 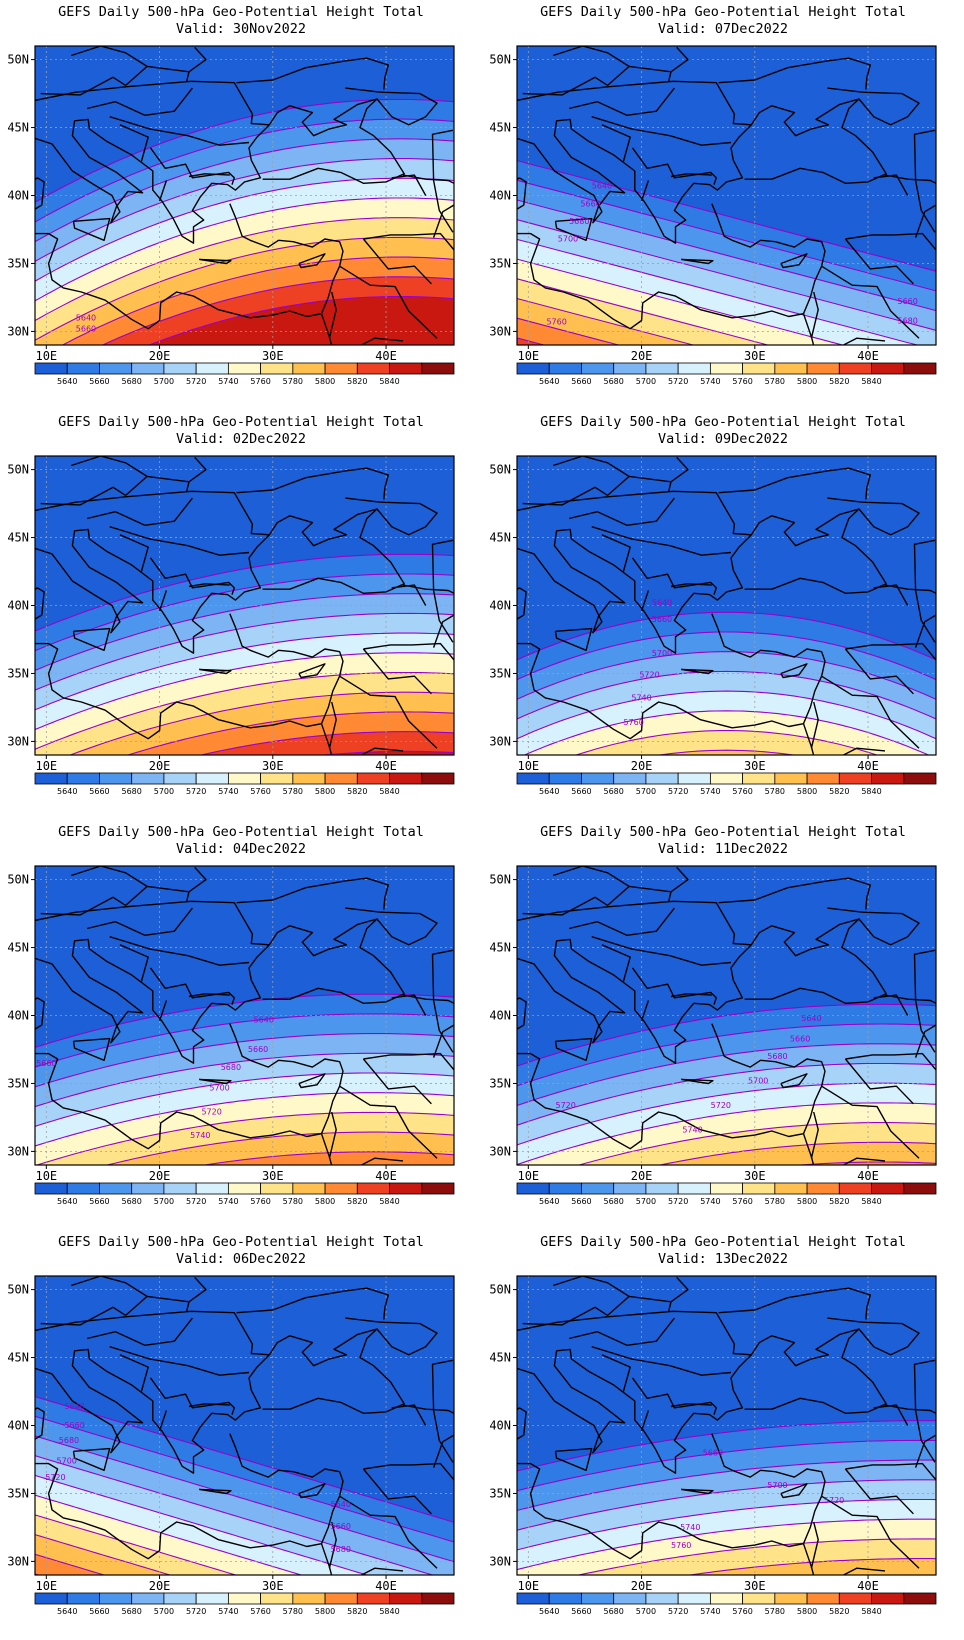 What do you see at coordinates (211, 1112) in the screenshot?
I see `contour-label: 5720` at bounding box center [211, 1112].